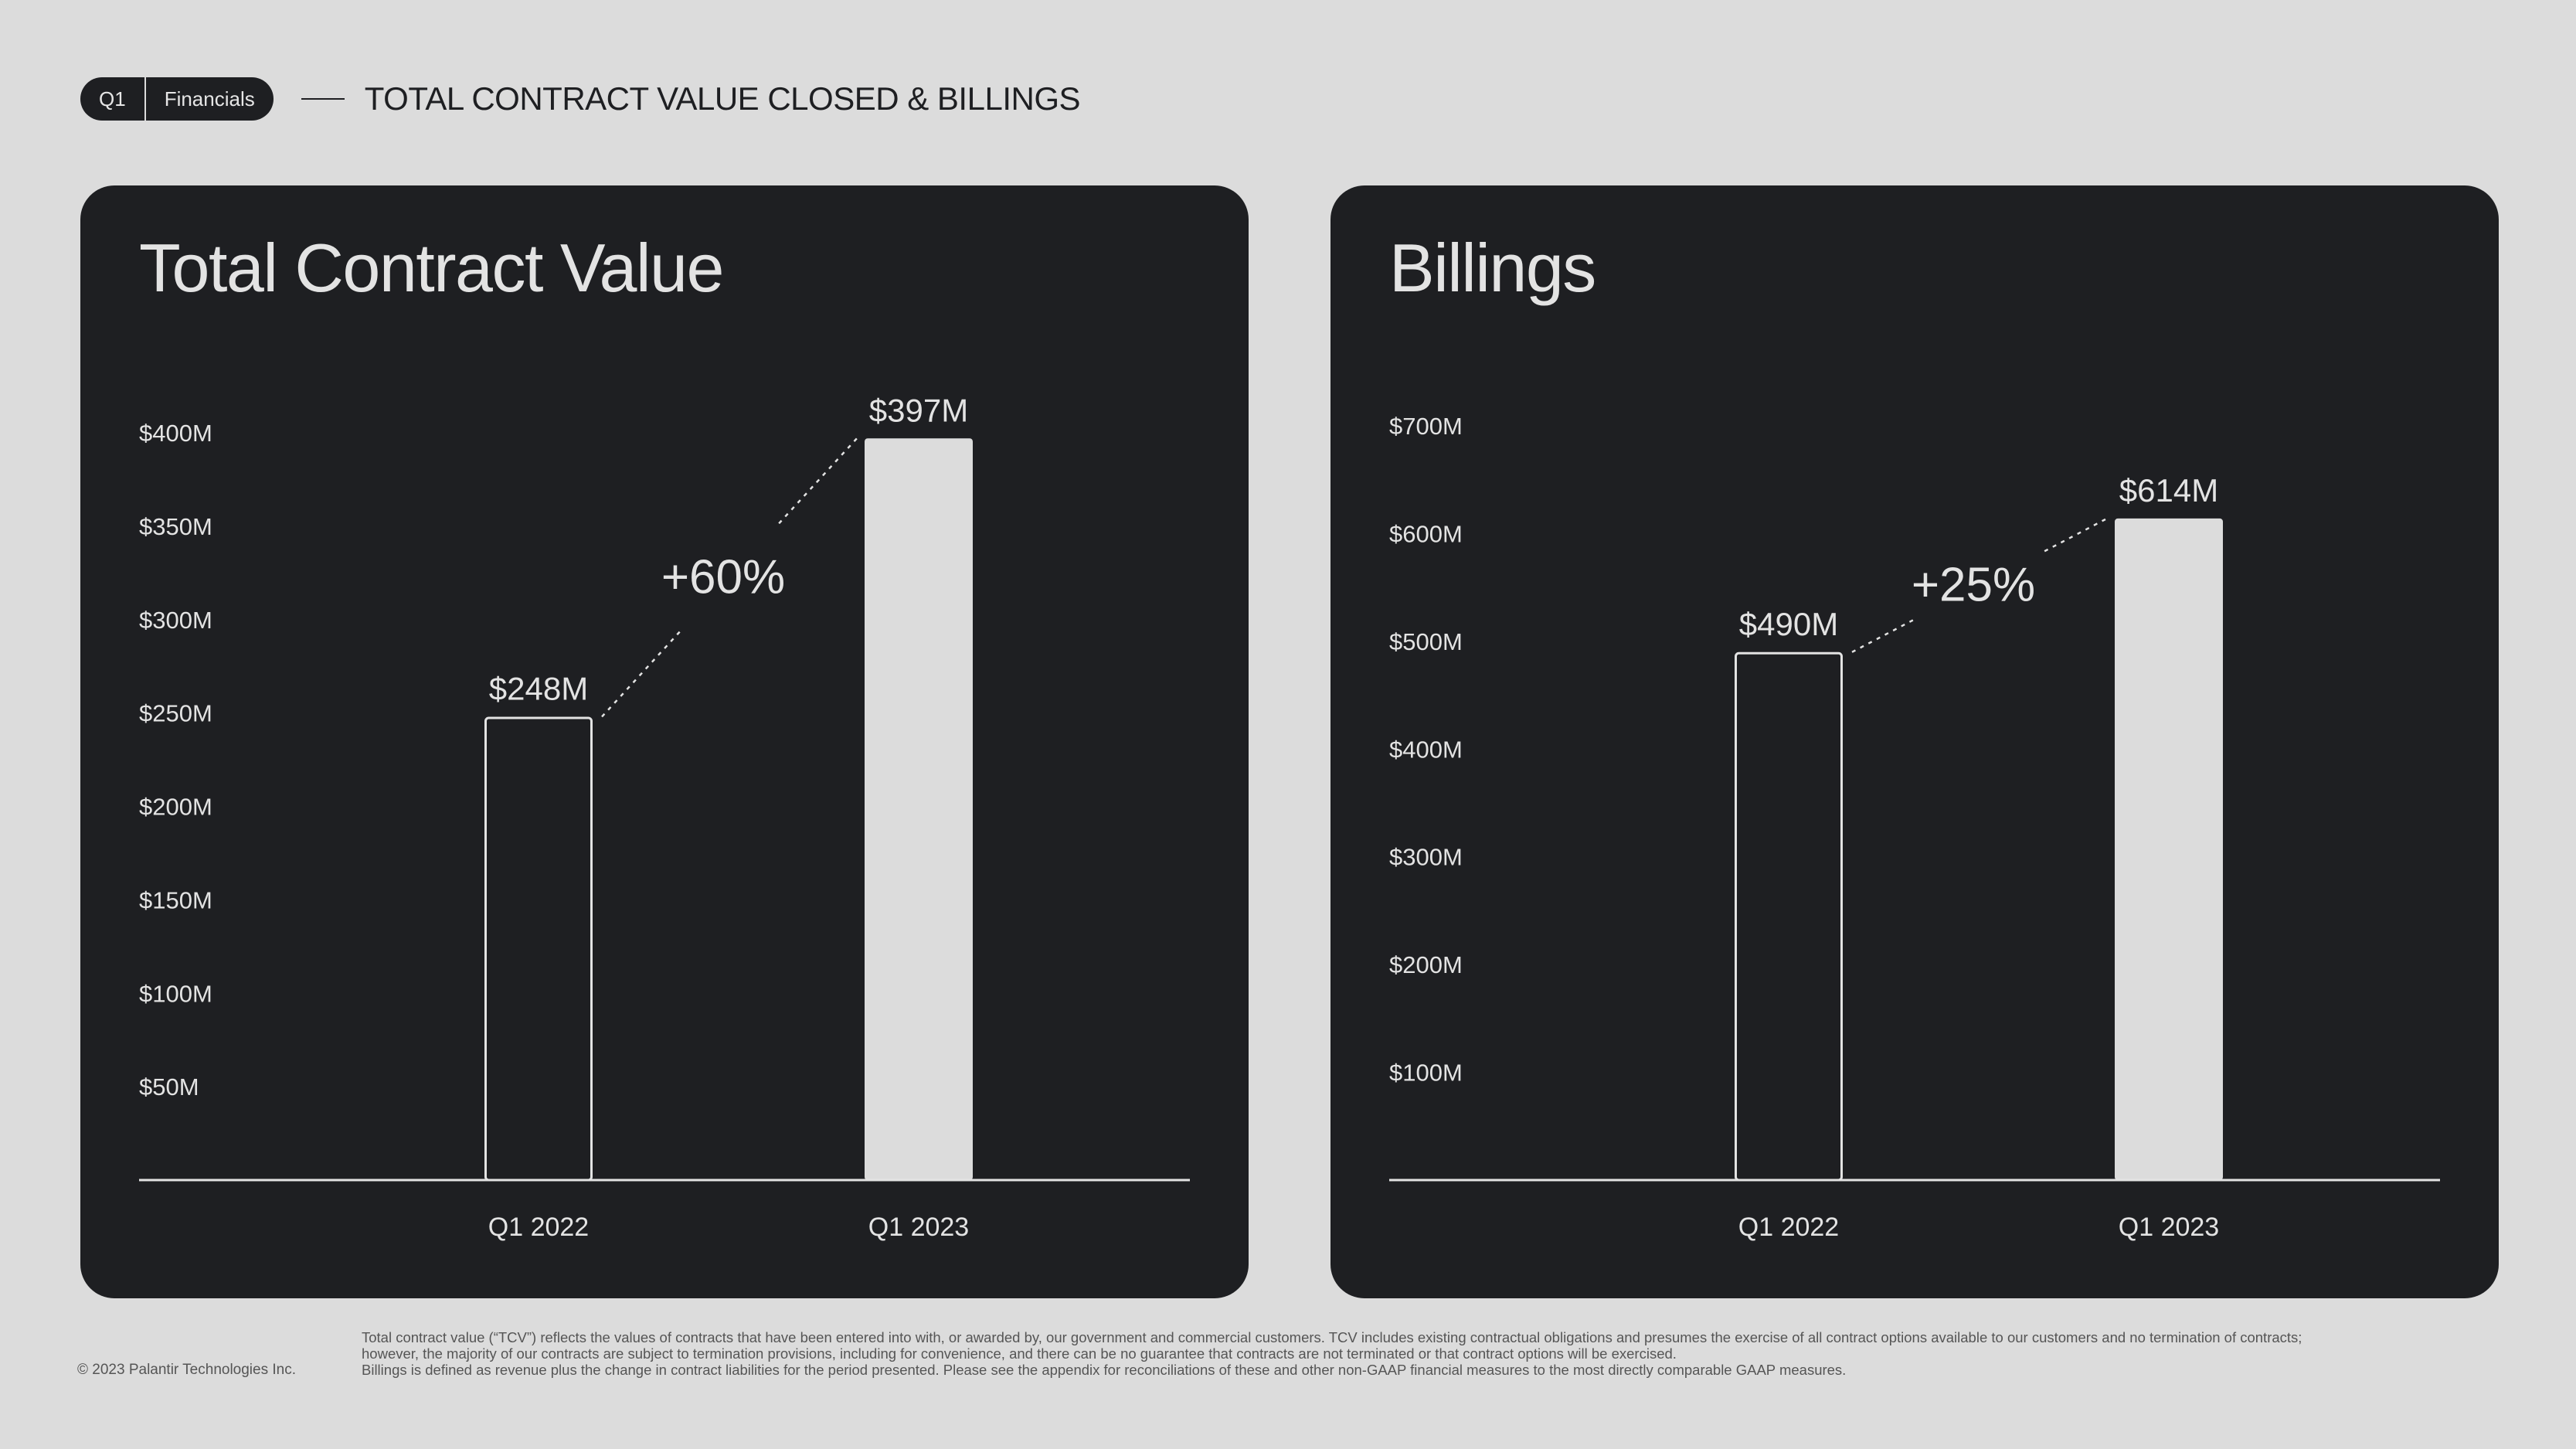 The width and height of the screenshot is (2576, 1449). Describe the element at coordinates (1426, 642) in the screenshot. I see `y-tick-label: $500M` at that location.